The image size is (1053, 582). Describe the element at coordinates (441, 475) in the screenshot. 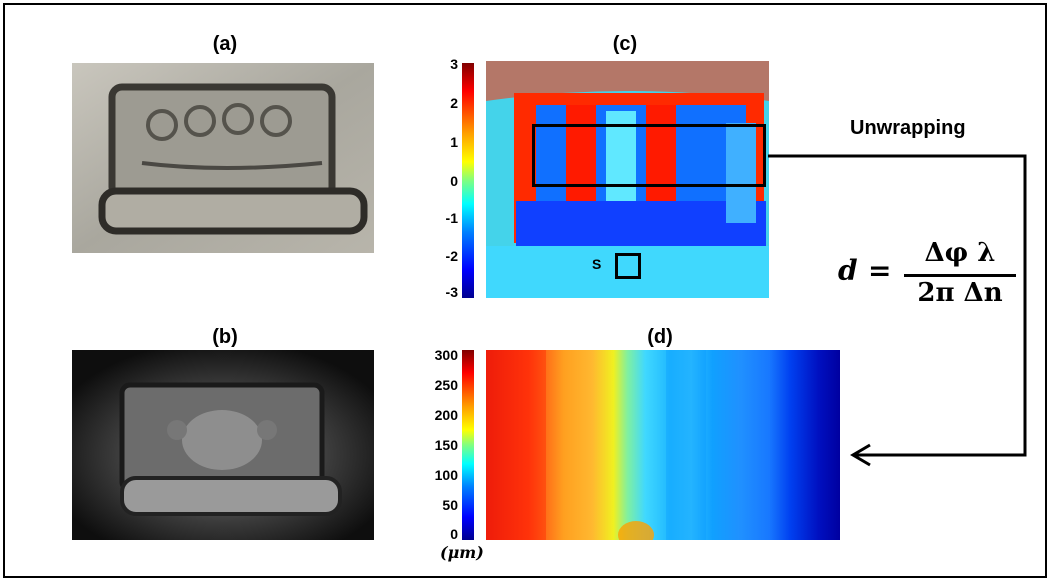

I see `colorbar-d-tick: 100` at that location.